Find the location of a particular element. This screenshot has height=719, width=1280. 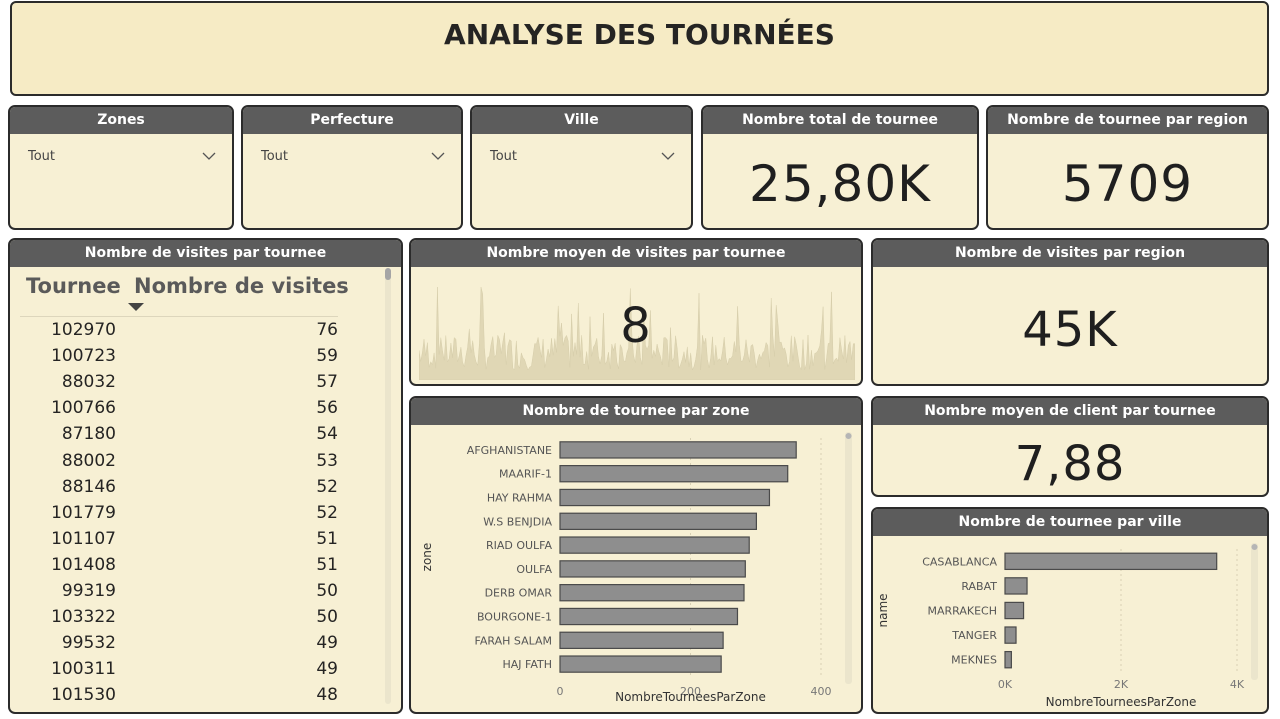

cell-tournee: 99319 is located at coordinates (88, 591).